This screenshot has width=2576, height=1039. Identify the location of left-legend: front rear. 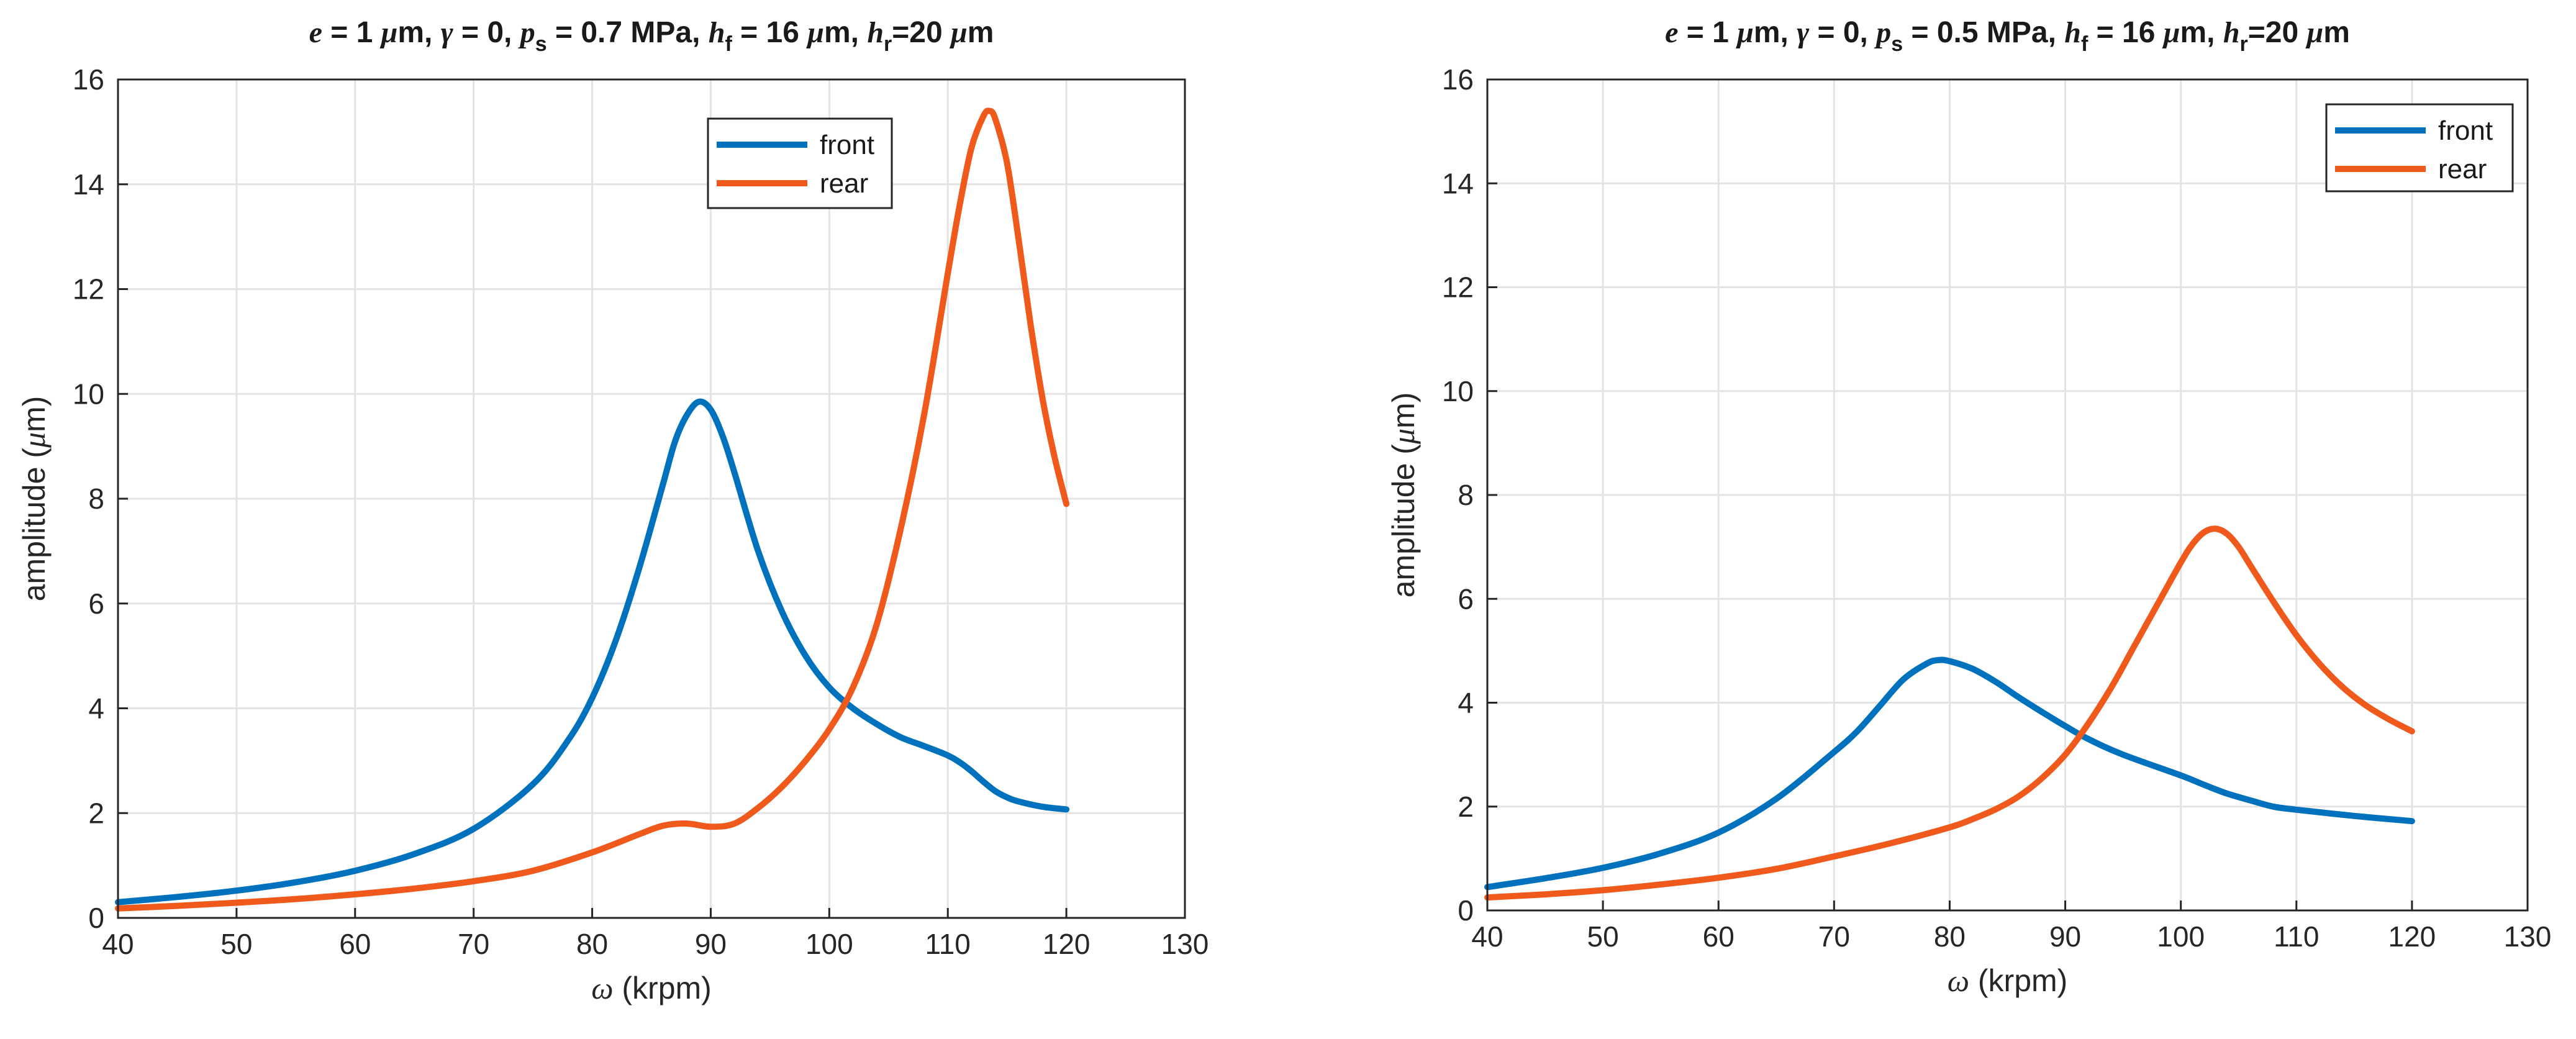
(800, 163).